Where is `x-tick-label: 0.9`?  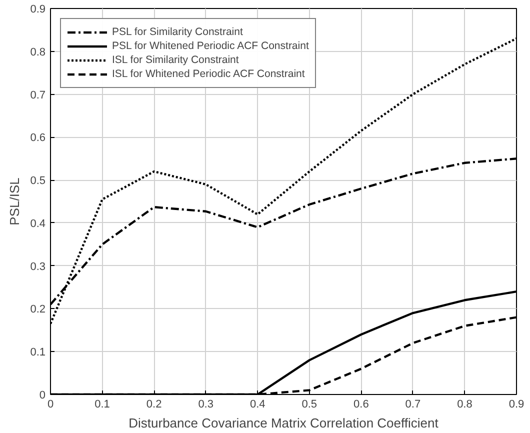 x-tick-label: 0.9 is located at coordinates (516, 404).